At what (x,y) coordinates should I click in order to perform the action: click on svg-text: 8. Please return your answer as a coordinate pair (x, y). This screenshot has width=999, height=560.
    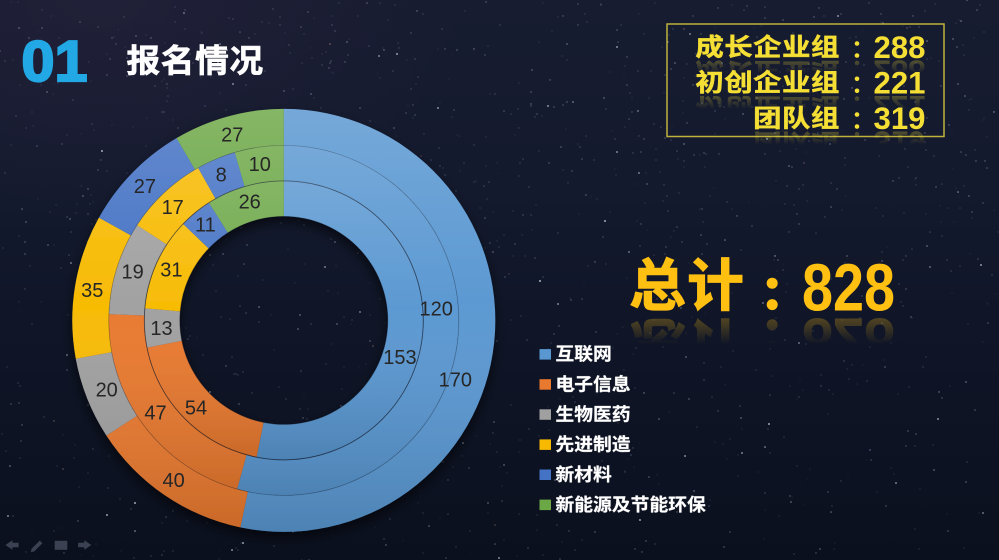
    Looking at the image, I should click on (221, 176).